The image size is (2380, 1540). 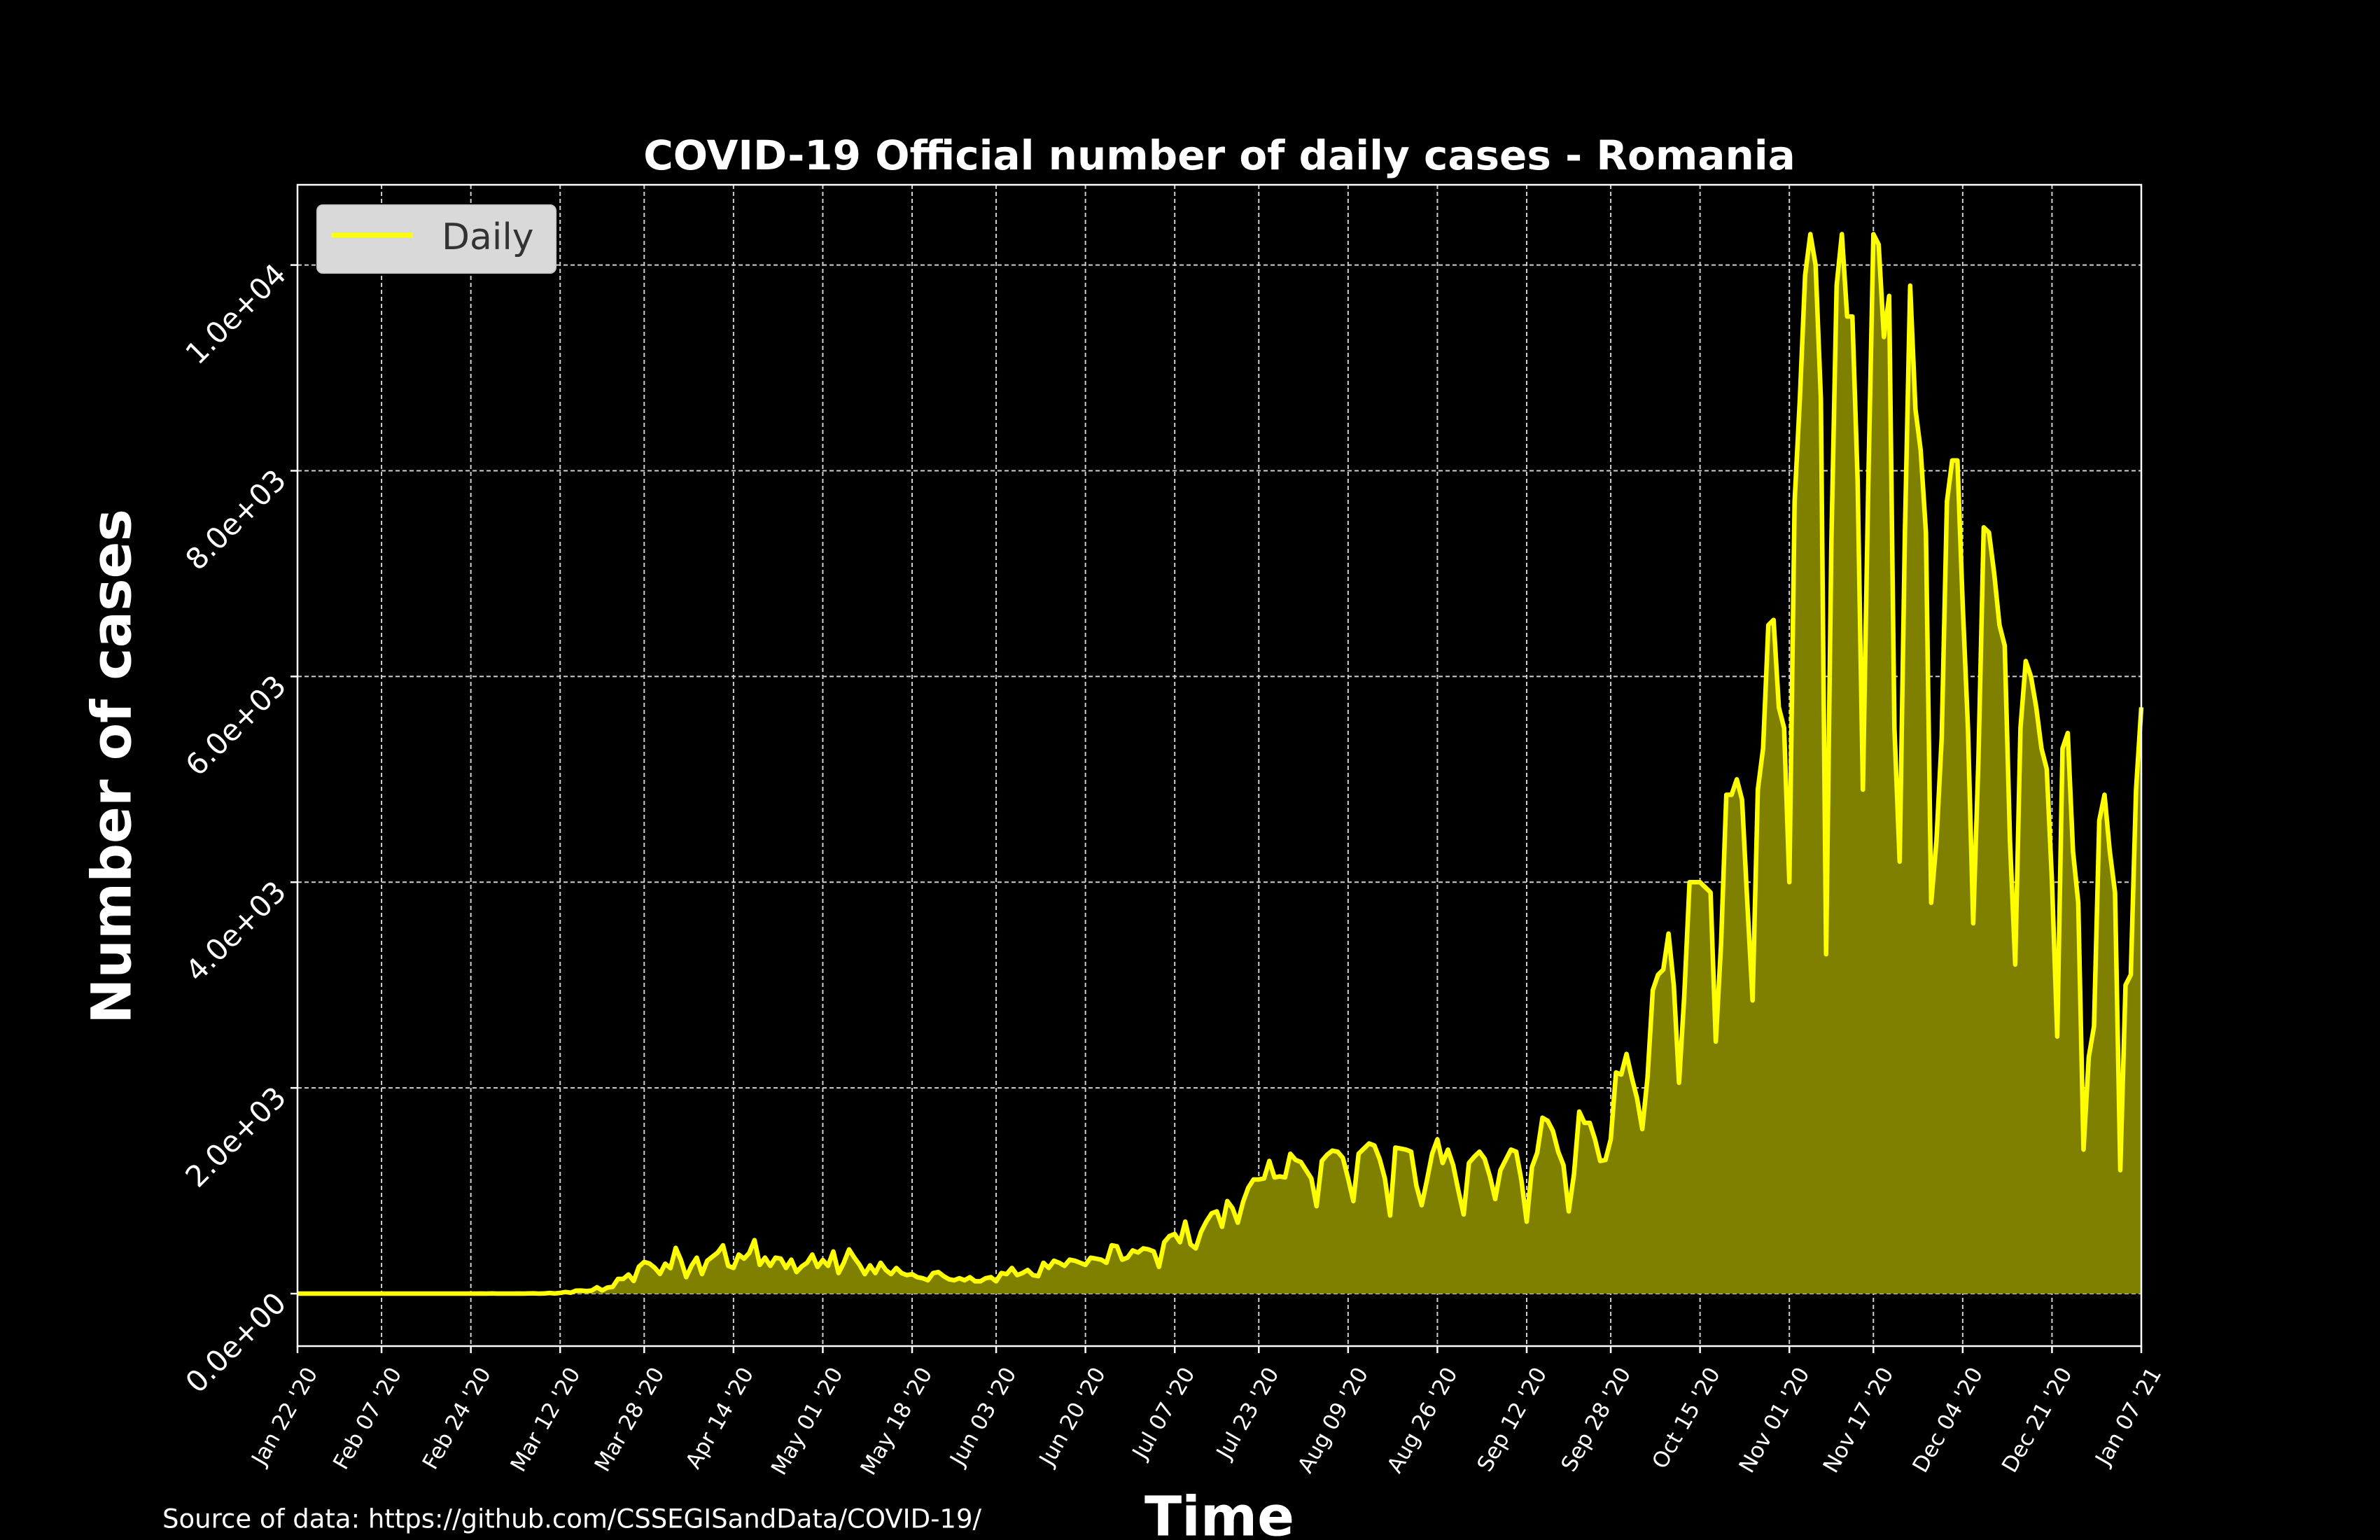 I want to click on y-axis-label: Number of cases, so click(x=112, y=766).